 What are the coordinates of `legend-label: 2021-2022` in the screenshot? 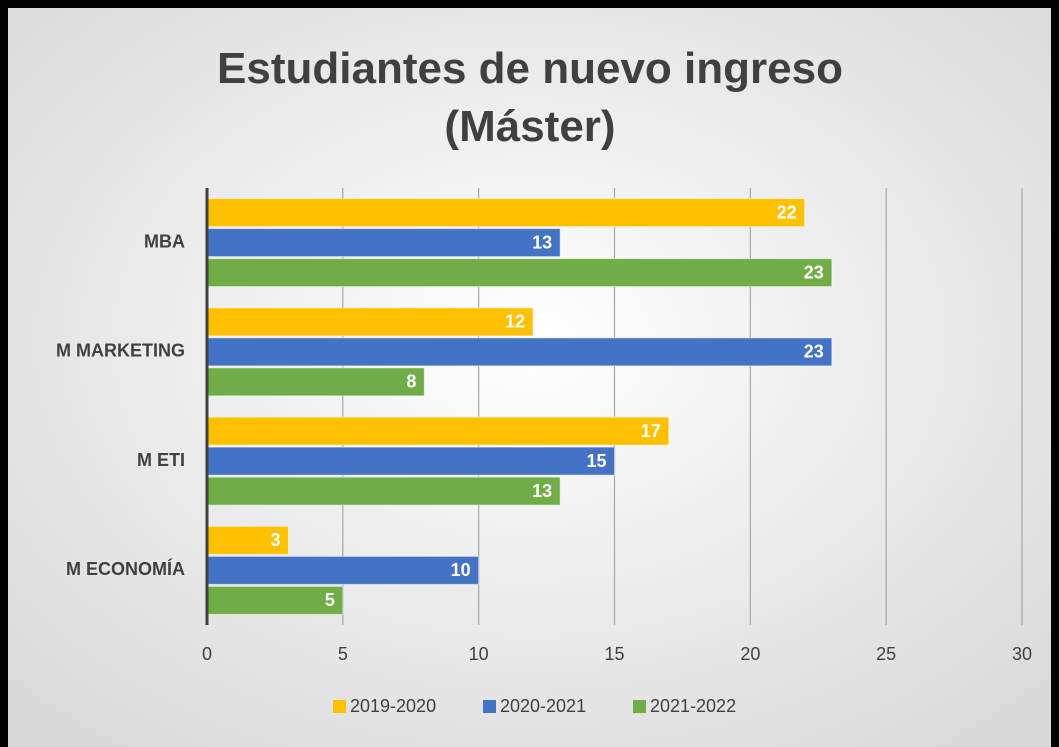 It's located at (693, 706).